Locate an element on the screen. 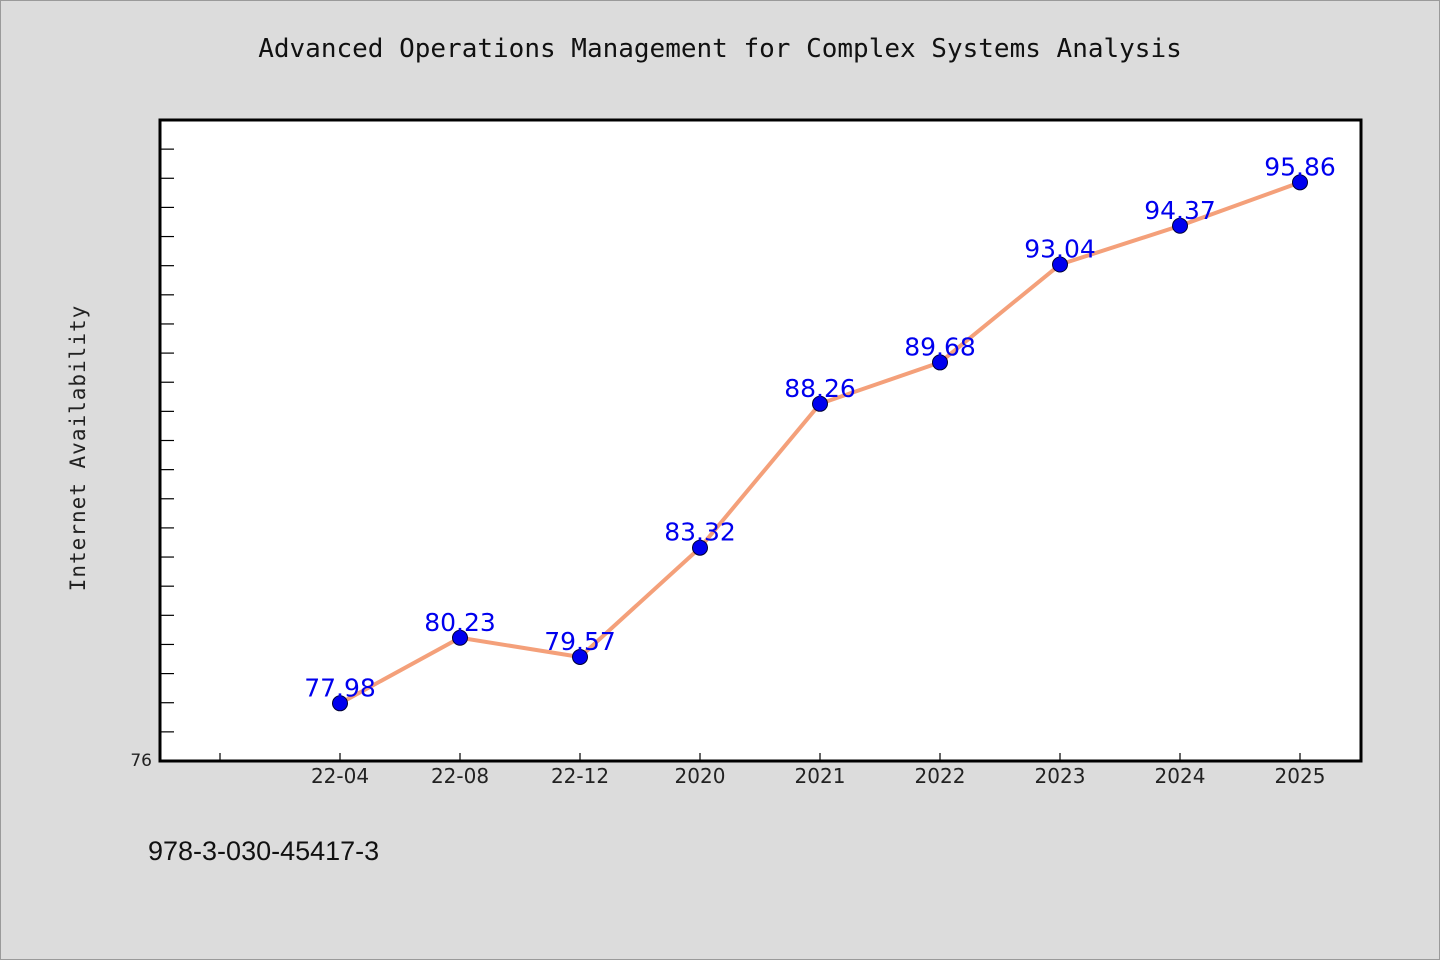 This screenshot has width=1440, height=960. isbn-text: 978-3-030-45417-3 is located at coordinates (264, 851).